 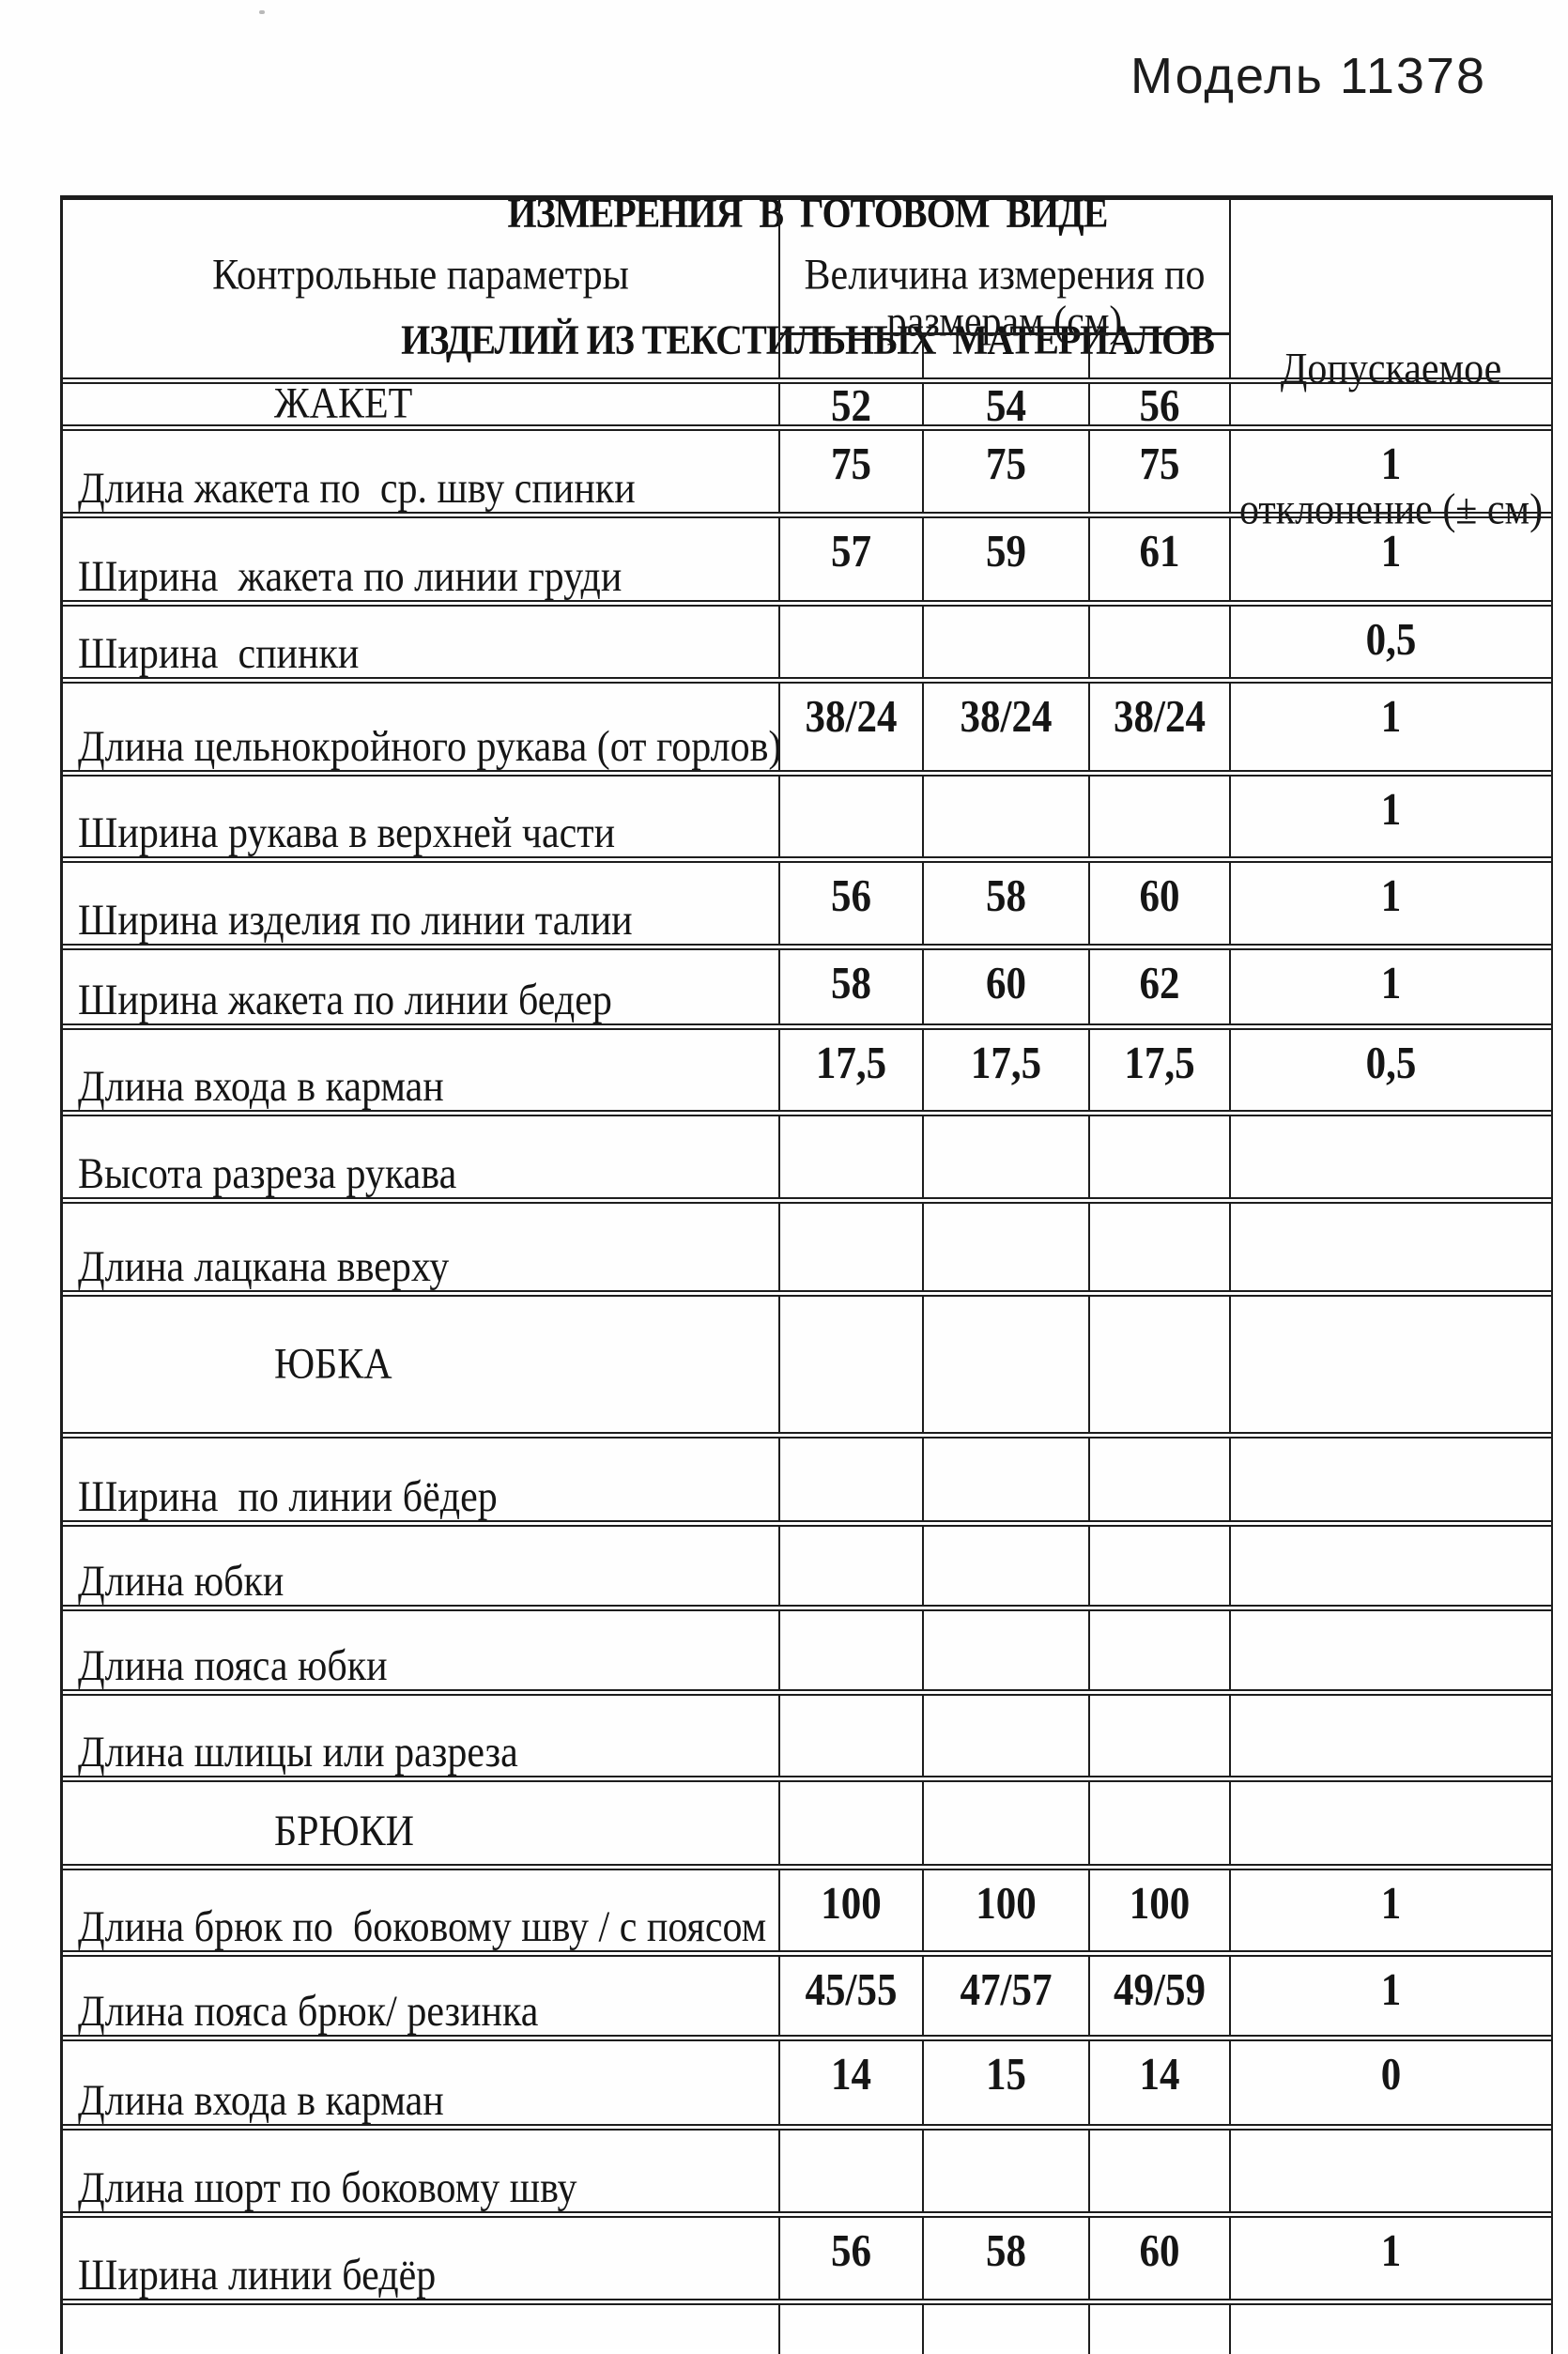 What do you see at coordinates (1005, 471) in the screenshot?
I see `size-54-value-cell: 75` at bounding box center [1005, 471].